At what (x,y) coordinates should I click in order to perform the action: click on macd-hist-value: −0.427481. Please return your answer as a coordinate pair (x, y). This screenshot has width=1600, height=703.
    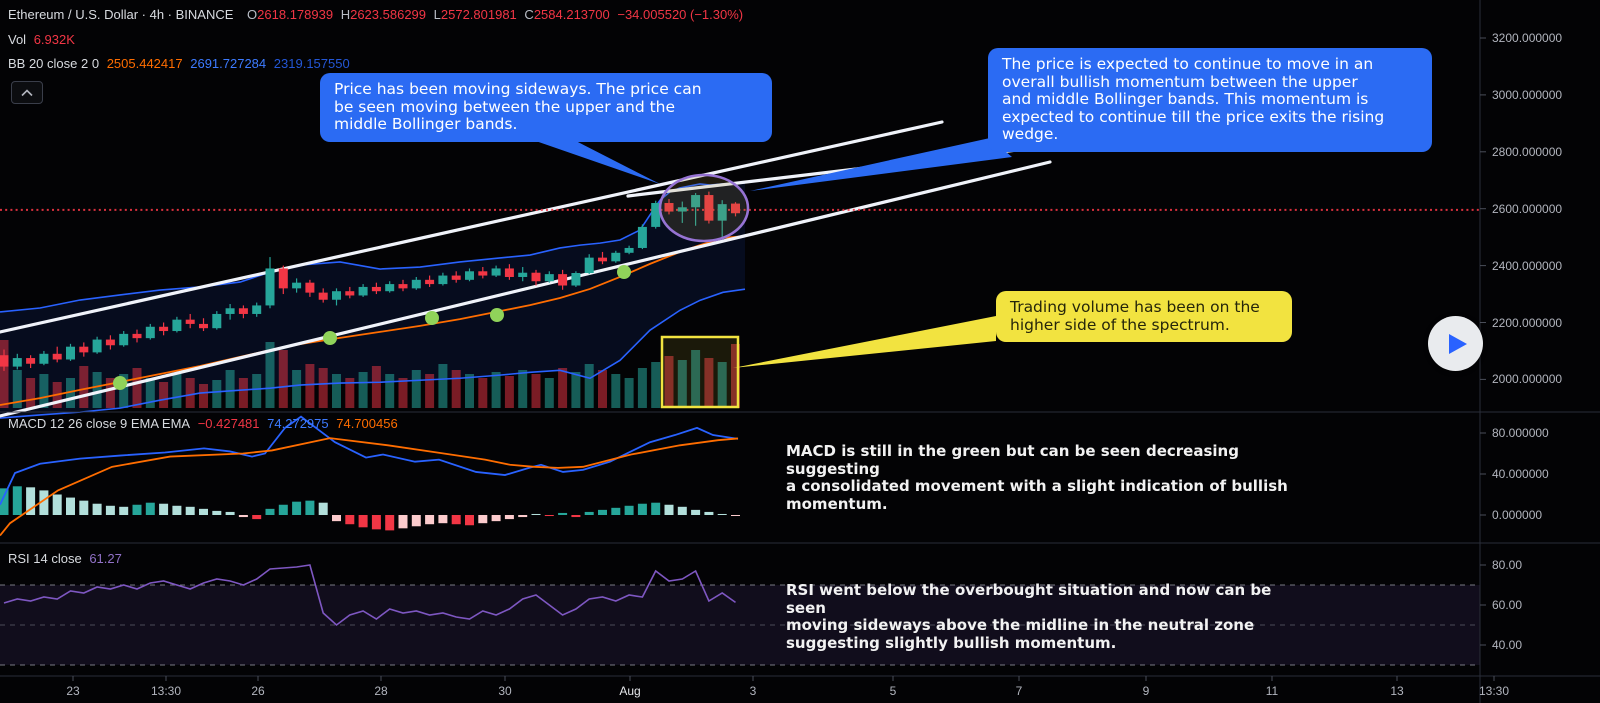
    Looking at the image, I should click on (228, 423).